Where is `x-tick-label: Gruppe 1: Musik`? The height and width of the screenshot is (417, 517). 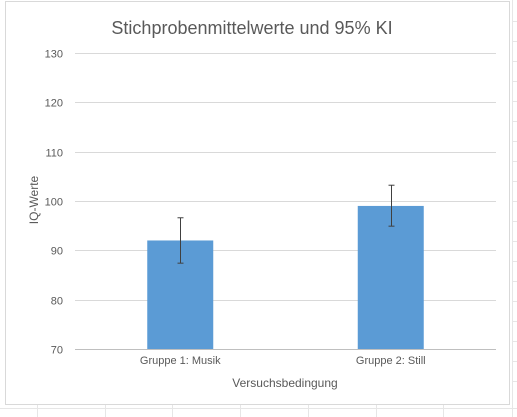
x-tick-label: Gruppe 1: Musik is located at coordinates (180, 361).